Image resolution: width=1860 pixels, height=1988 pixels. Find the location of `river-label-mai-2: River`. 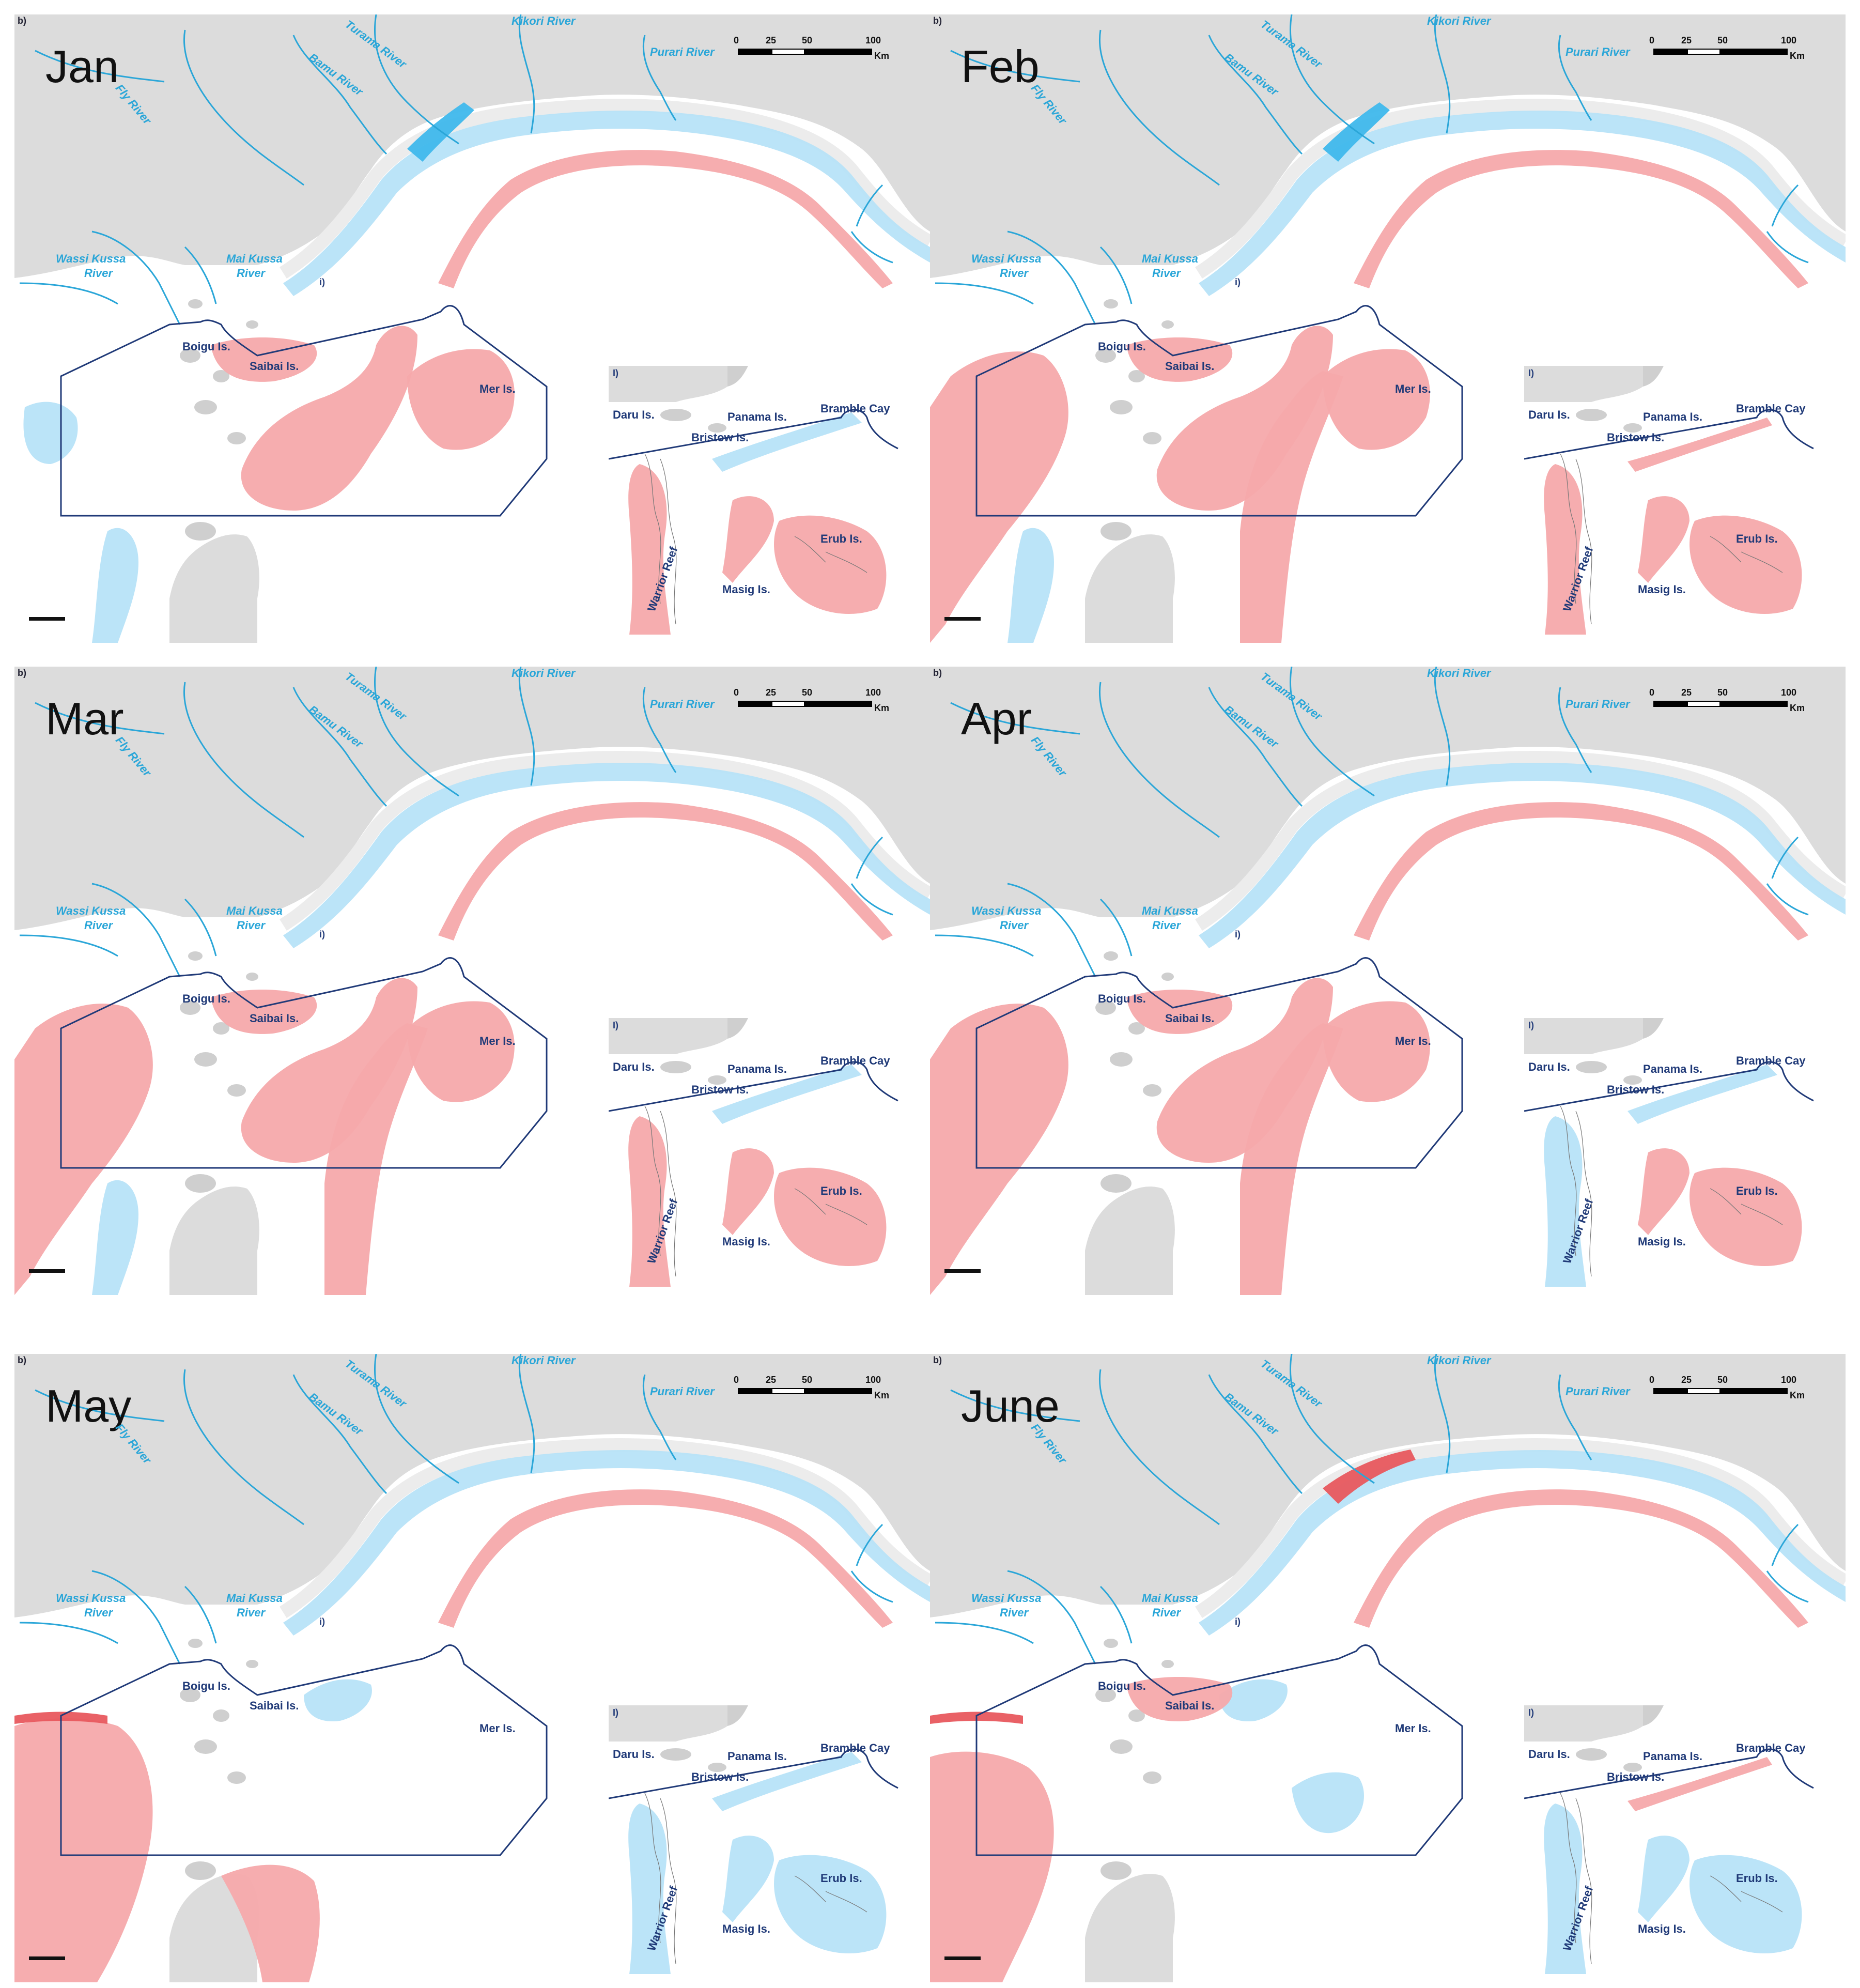

river-label-mai-2: River is located at coordinates (252, 1612).